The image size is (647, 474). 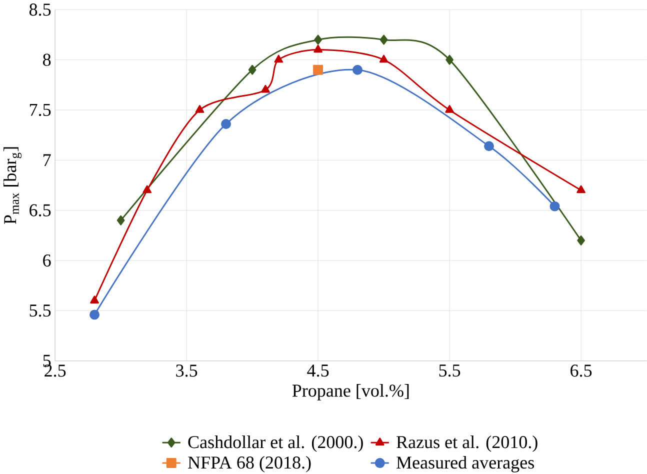 I want to click on x-tick-label: 5.5, so click(x=449, y=370).